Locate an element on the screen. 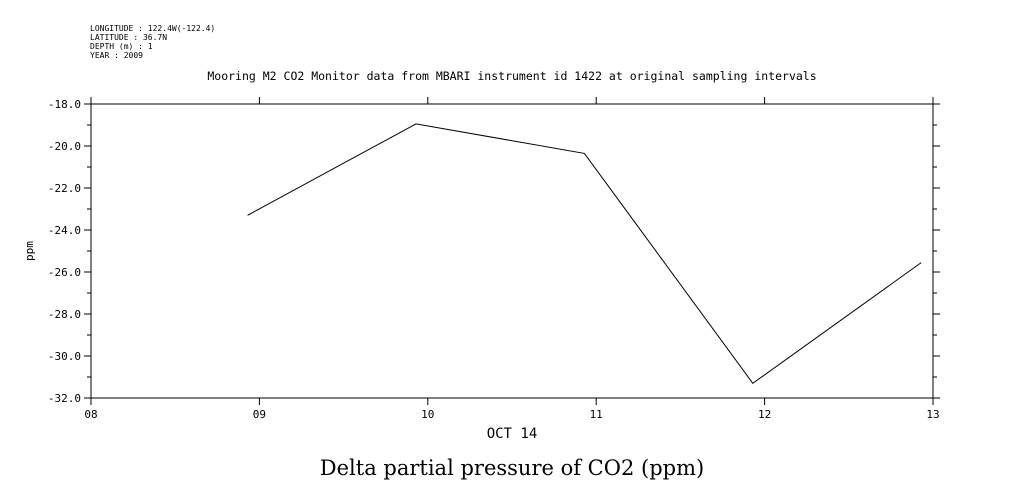  x-tick-label: 11 is located at coordinates (596, 414).